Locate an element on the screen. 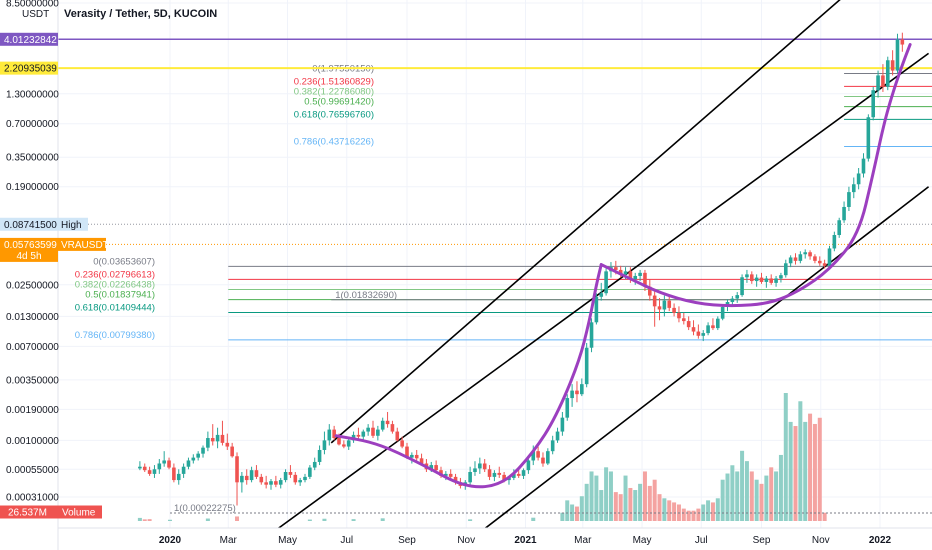  fib-level-label: 0.618(0.76596760) is located at coordinates (334, 114).